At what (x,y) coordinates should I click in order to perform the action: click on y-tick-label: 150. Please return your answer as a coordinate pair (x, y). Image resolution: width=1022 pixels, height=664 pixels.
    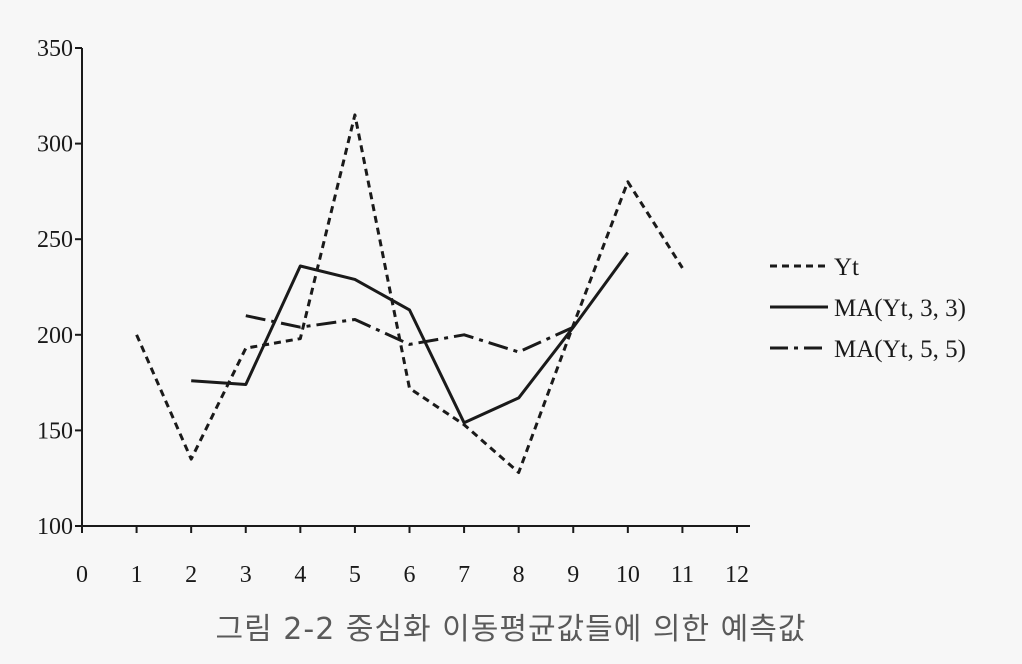
    Looking at the image, I should click on (55, 431).